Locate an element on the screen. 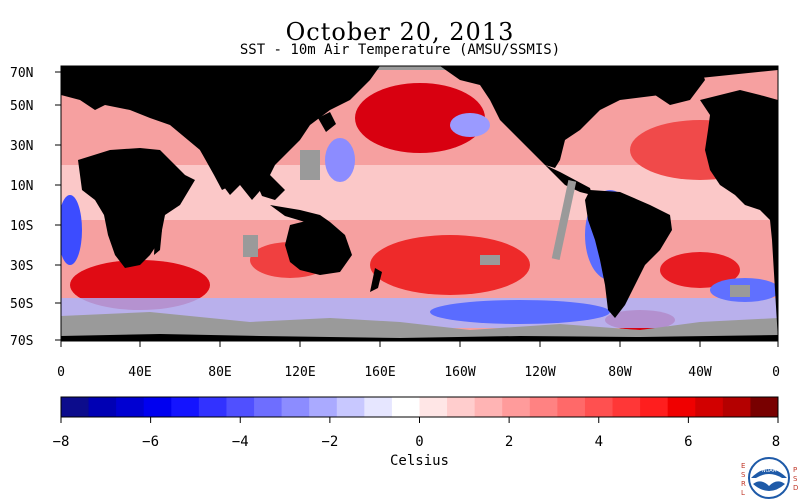 This screenshot has height=500, width=800. lat-label: 30S is located at coordinates (21, 266).